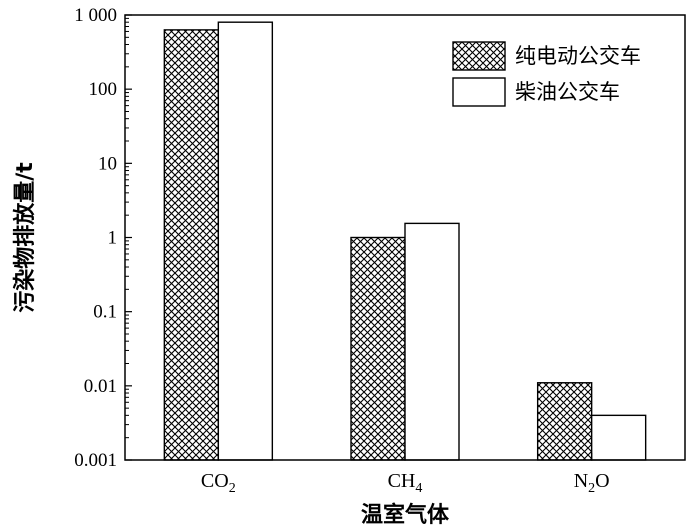 The width and height of the screenshot is (700, 530). What do you see at coordinates (602, 481) in the screenshot?
I see `x-tick-label-tail: O` at bounding box center [602, 481].